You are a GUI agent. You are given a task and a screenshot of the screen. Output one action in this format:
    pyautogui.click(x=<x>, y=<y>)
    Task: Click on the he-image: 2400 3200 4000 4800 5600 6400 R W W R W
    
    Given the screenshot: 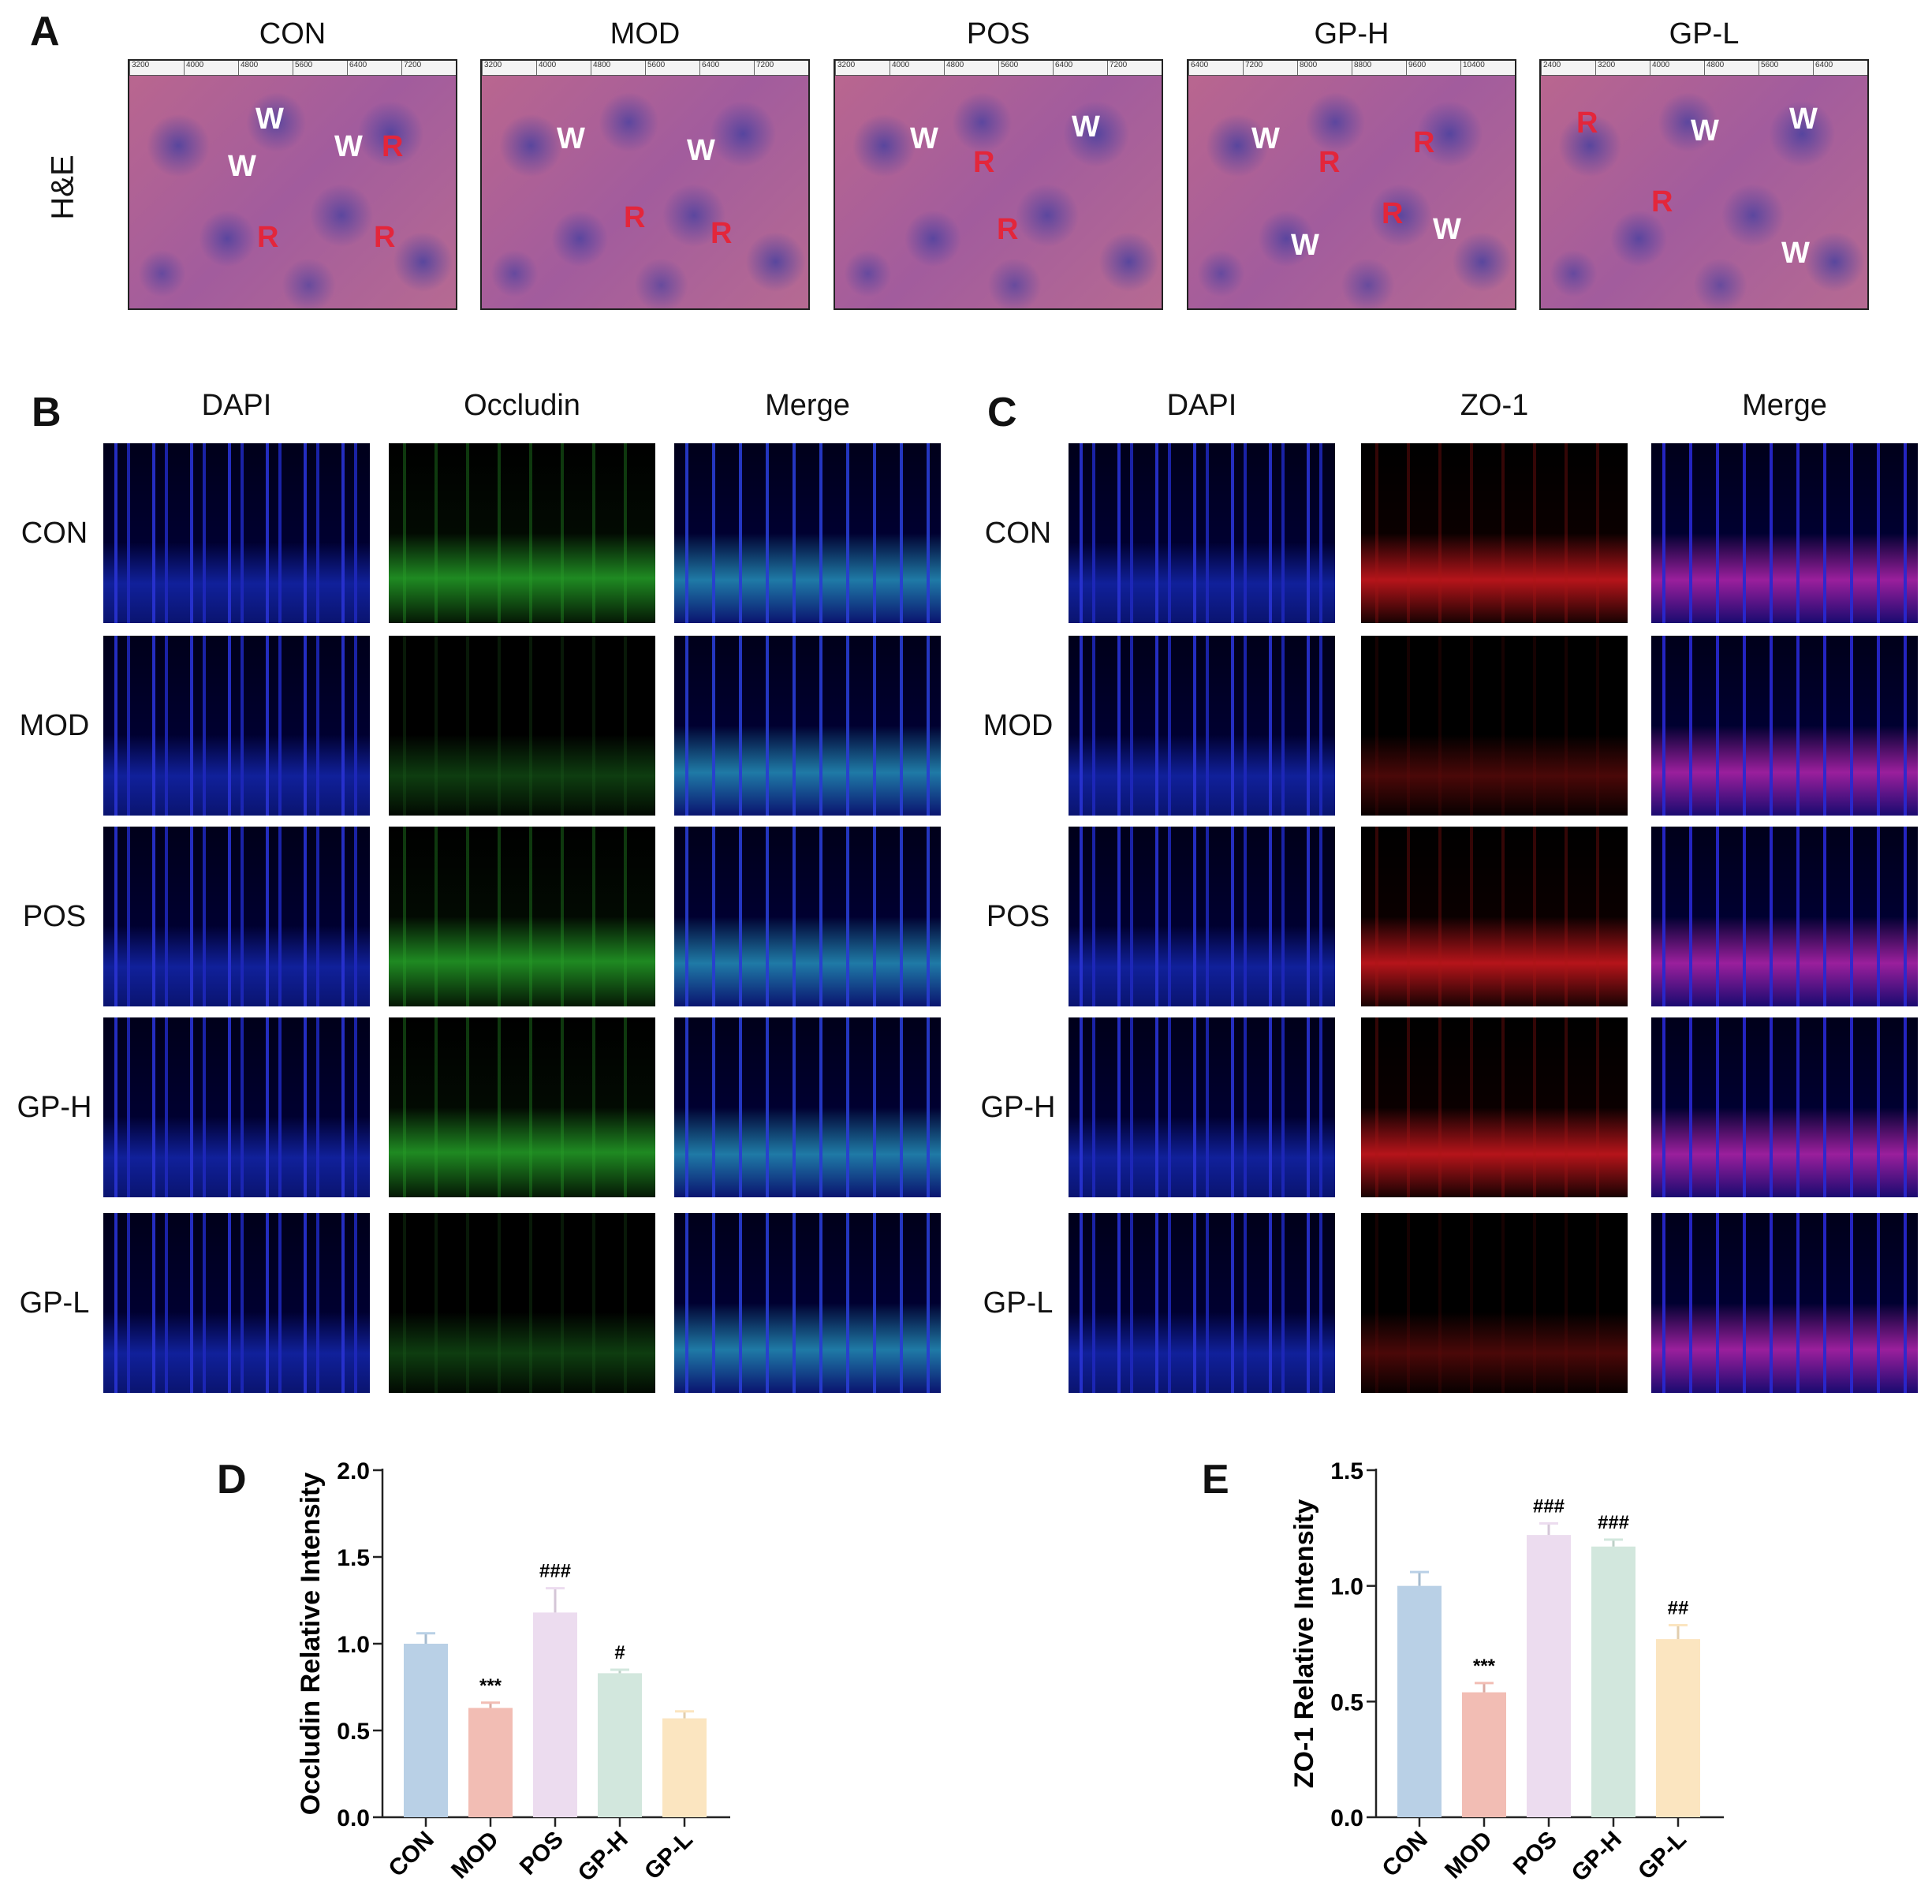 What is the action you would take?
    pyautogui.click(x=1704, y=184)
    